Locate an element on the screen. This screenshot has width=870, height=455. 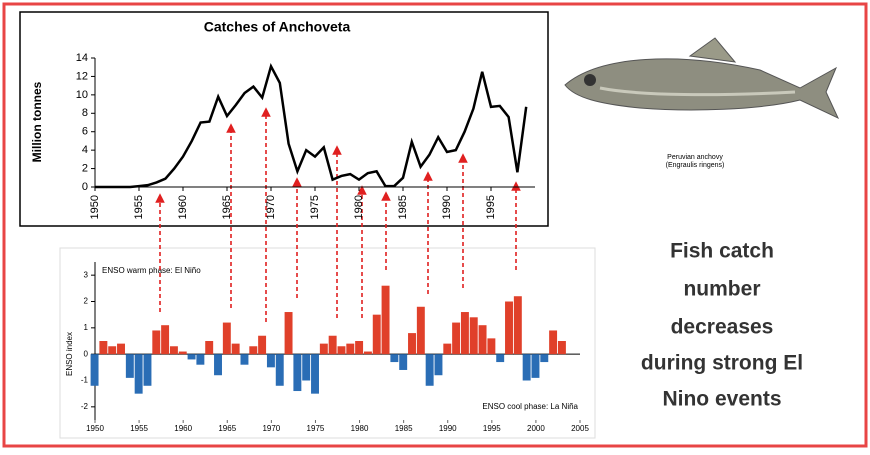
y-tick-label: 3 is located at coordinates (86, 274).